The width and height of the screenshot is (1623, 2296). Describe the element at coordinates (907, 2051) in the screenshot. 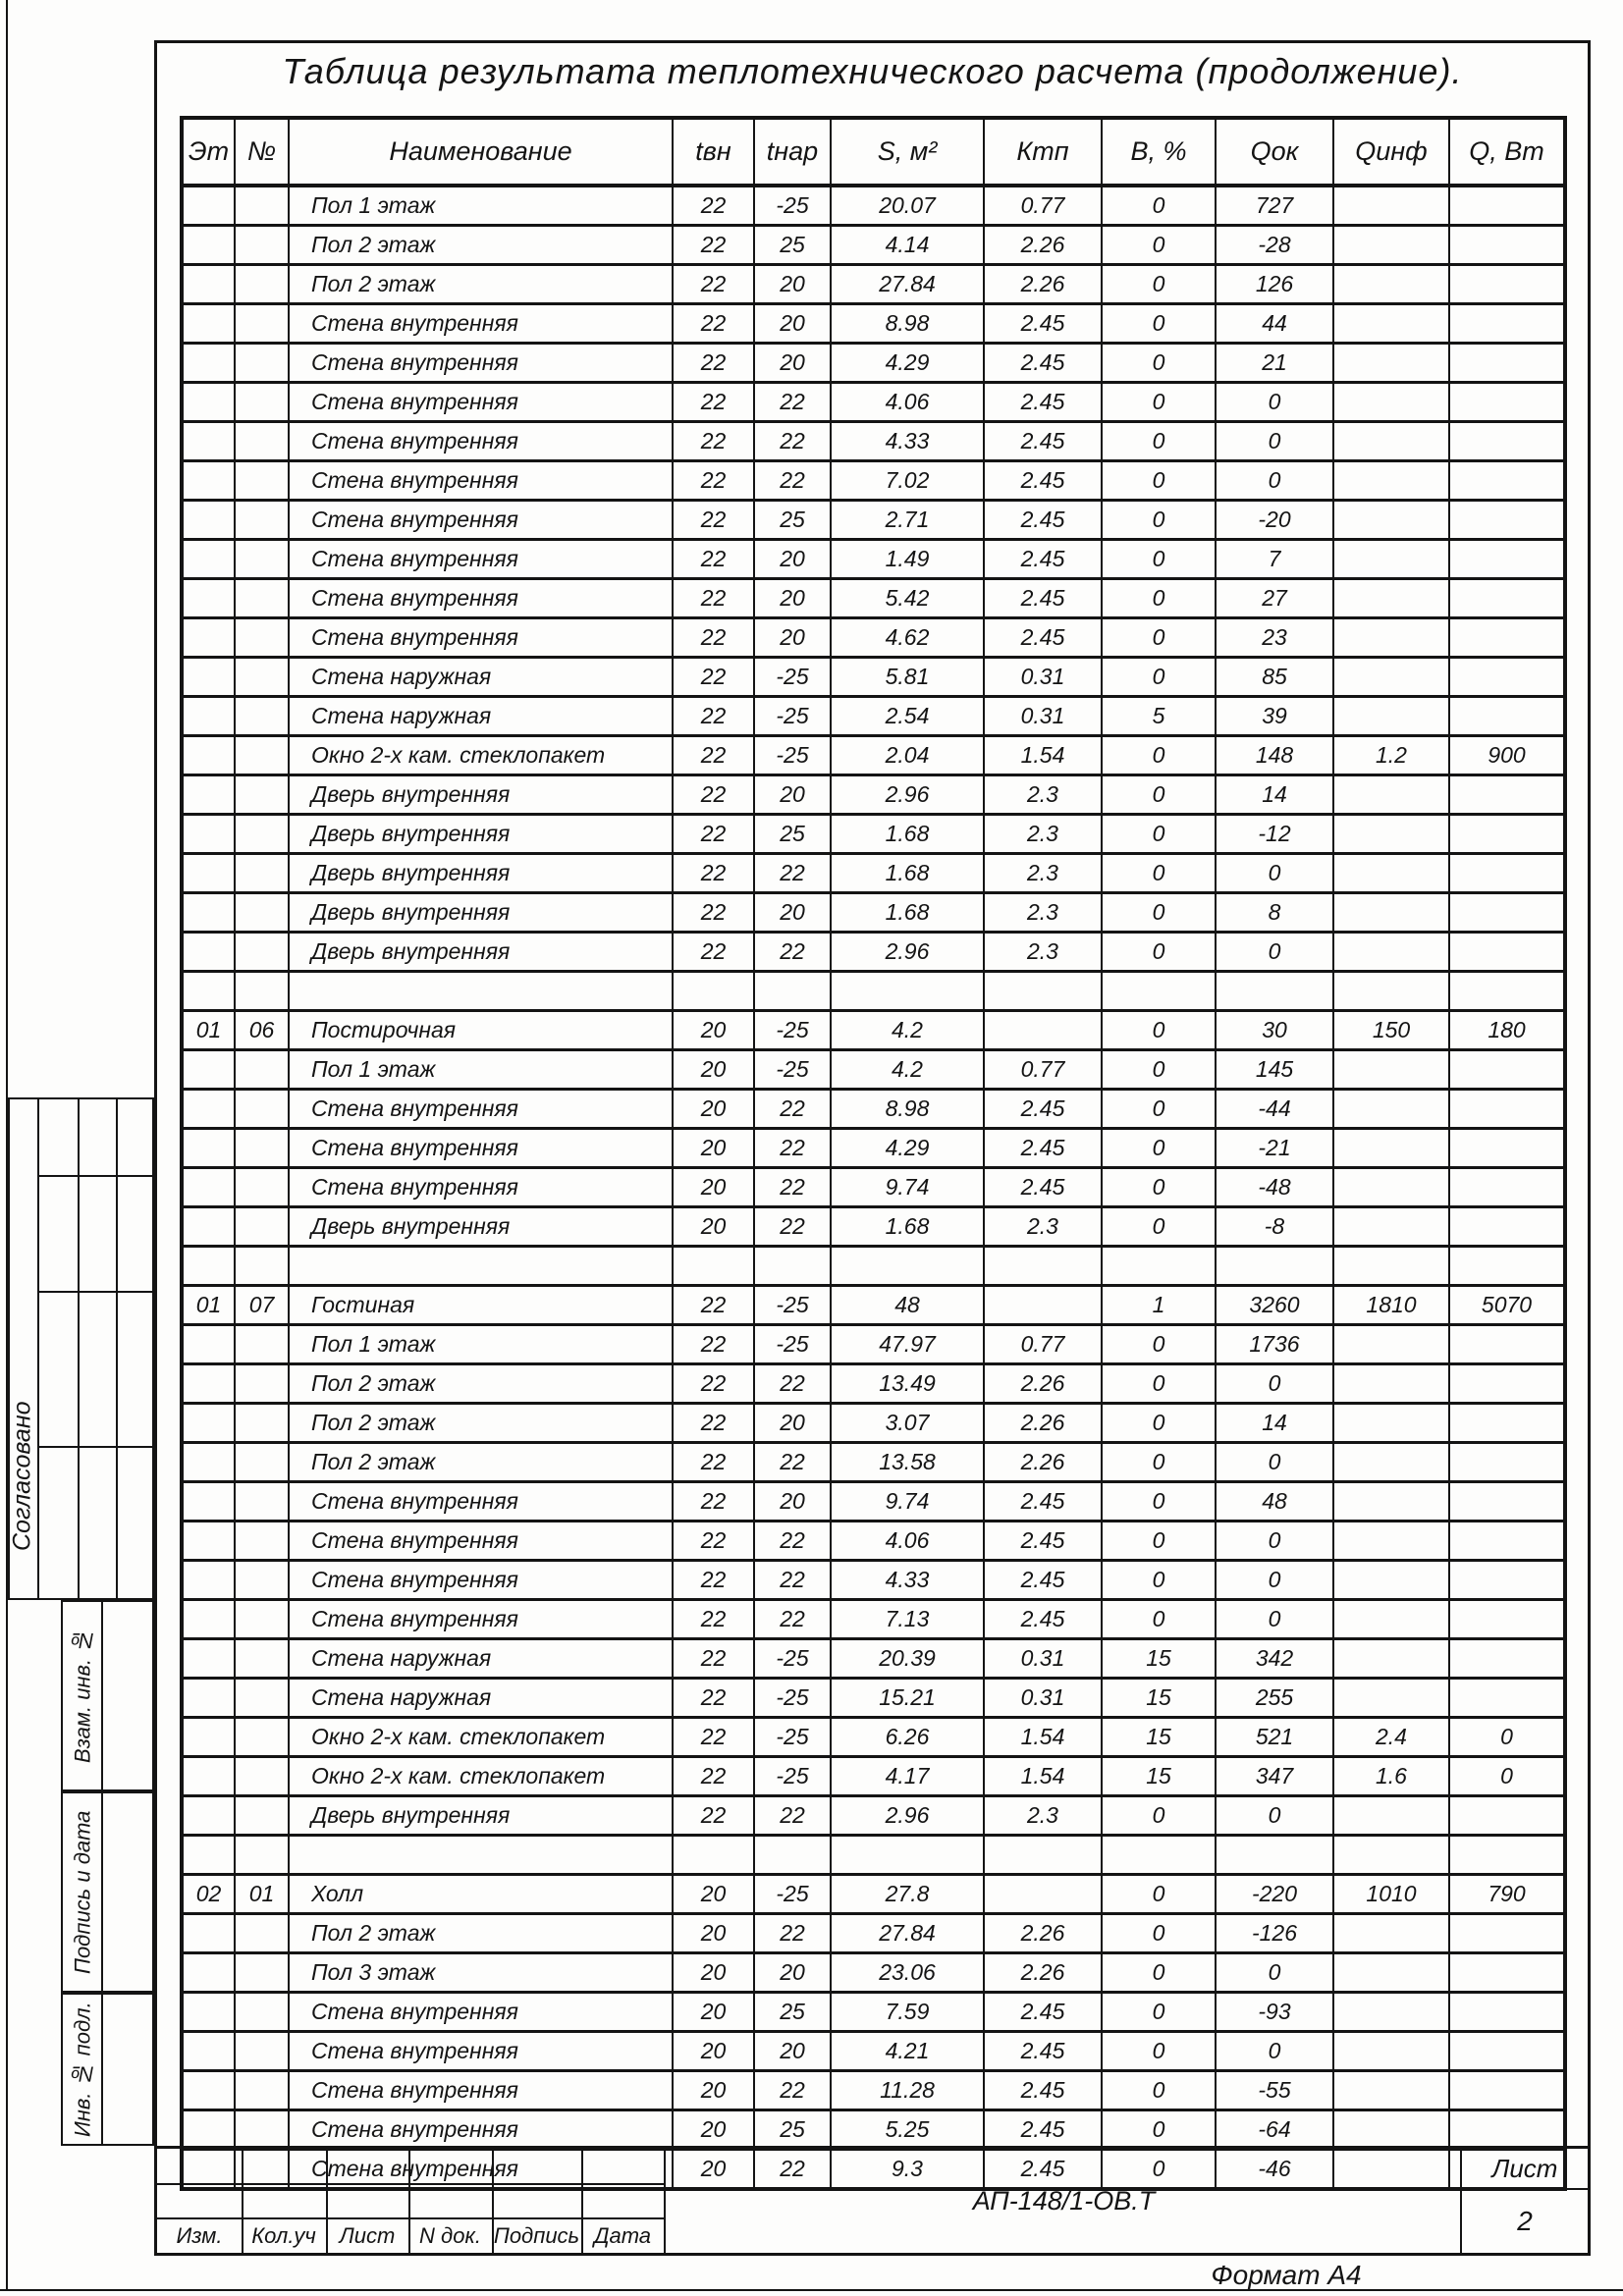

I see `table-cell: 4.21` at that location.